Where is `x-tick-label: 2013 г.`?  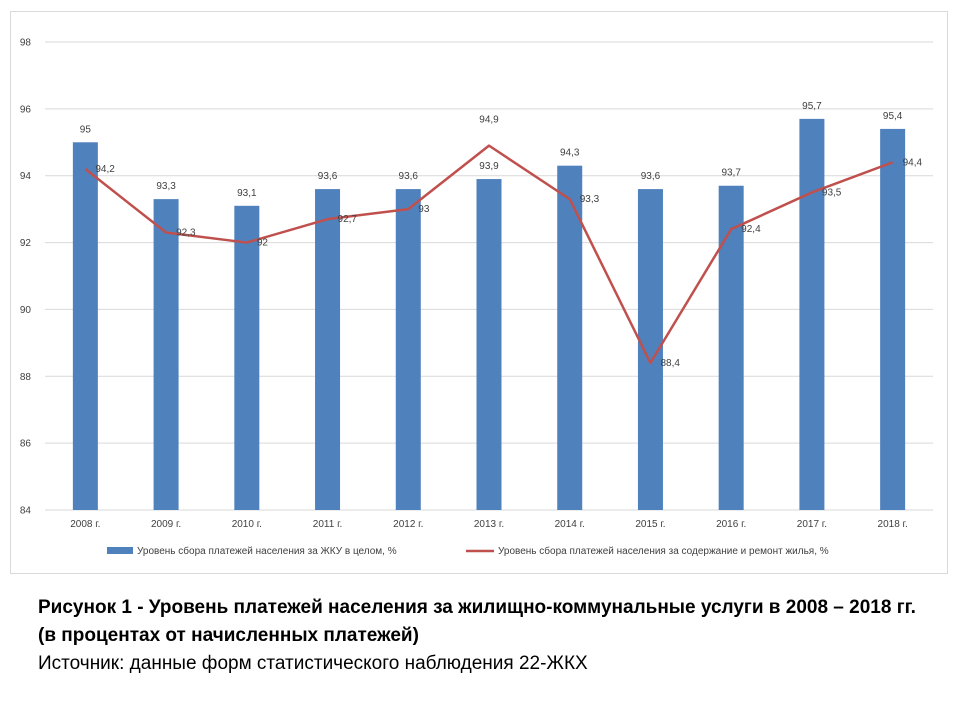
x-tick-label: 2013 г. is located at coordinates (489, 524).